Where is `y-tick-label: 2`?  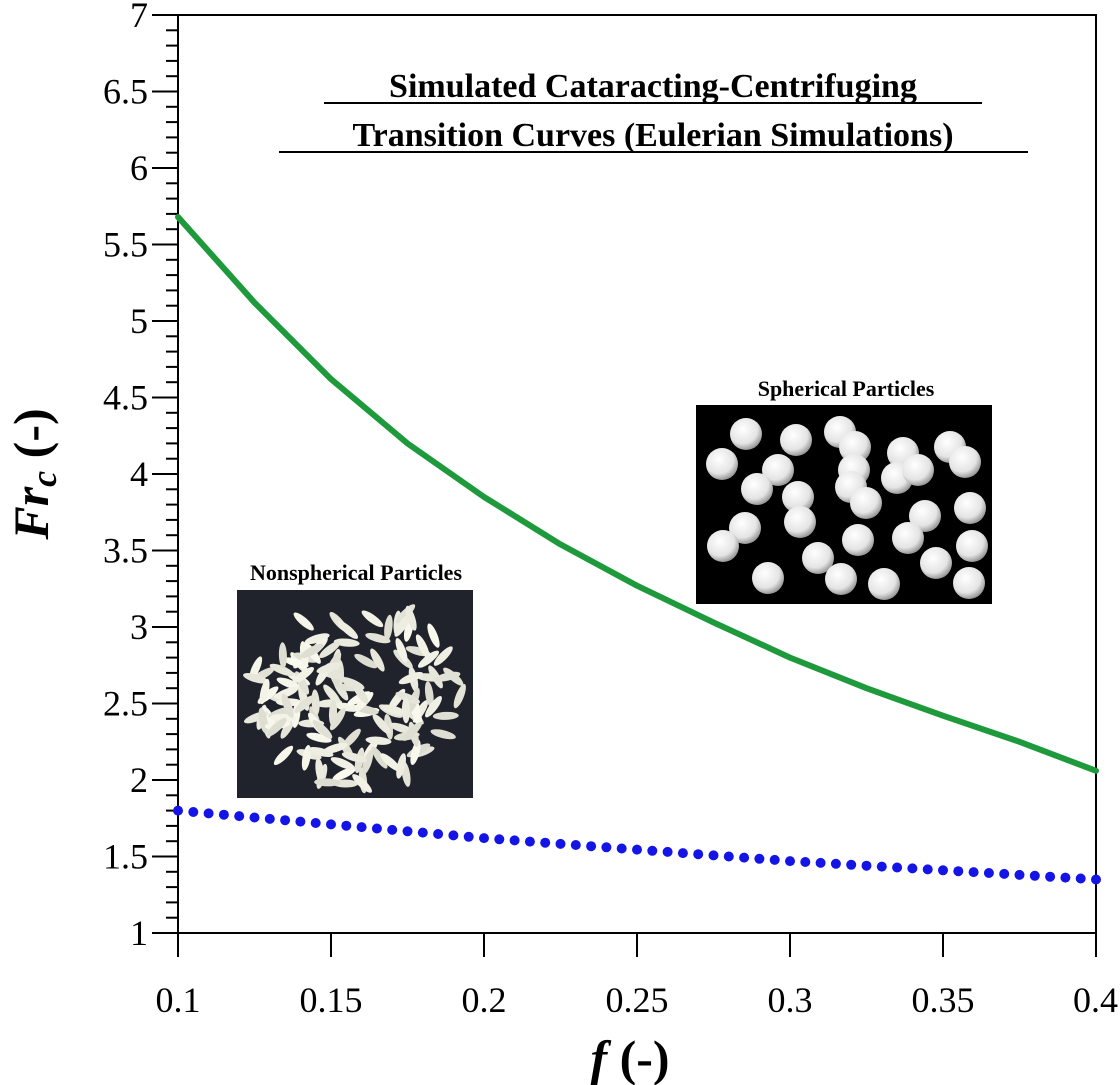
y-tick-label: 2 is located at coordinates (139, 780).